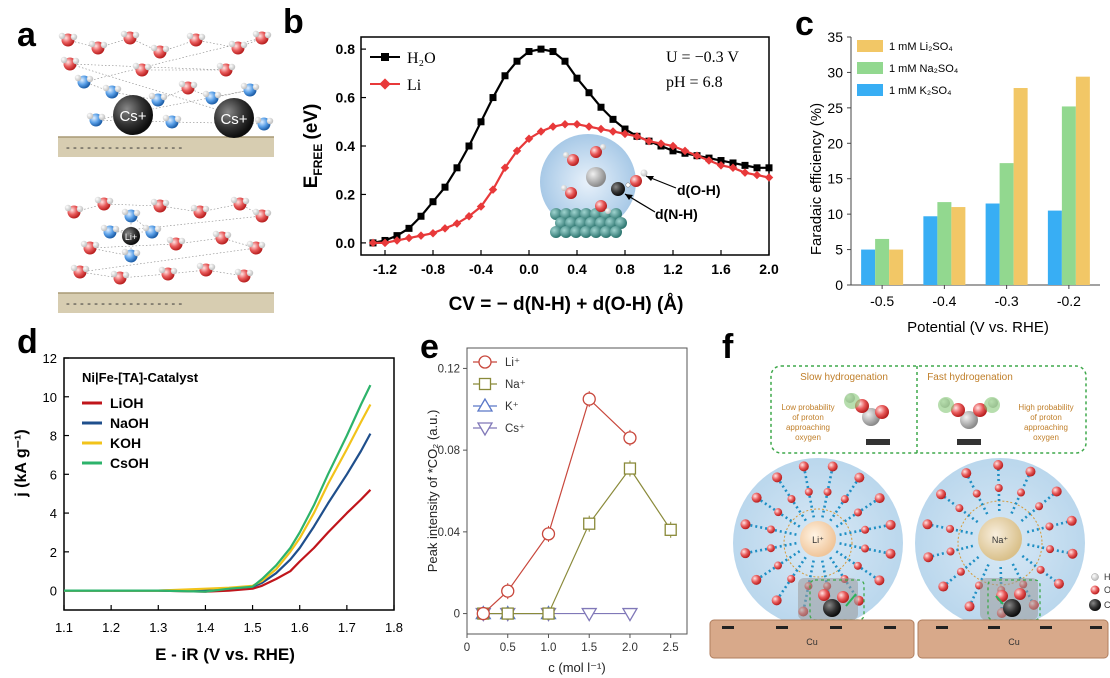 This screenshot has width=1110, height=678. Describe the element at coordinates (515, 385) in the screenshot. I see `e-legend-label-na: Na⁺` at that location.